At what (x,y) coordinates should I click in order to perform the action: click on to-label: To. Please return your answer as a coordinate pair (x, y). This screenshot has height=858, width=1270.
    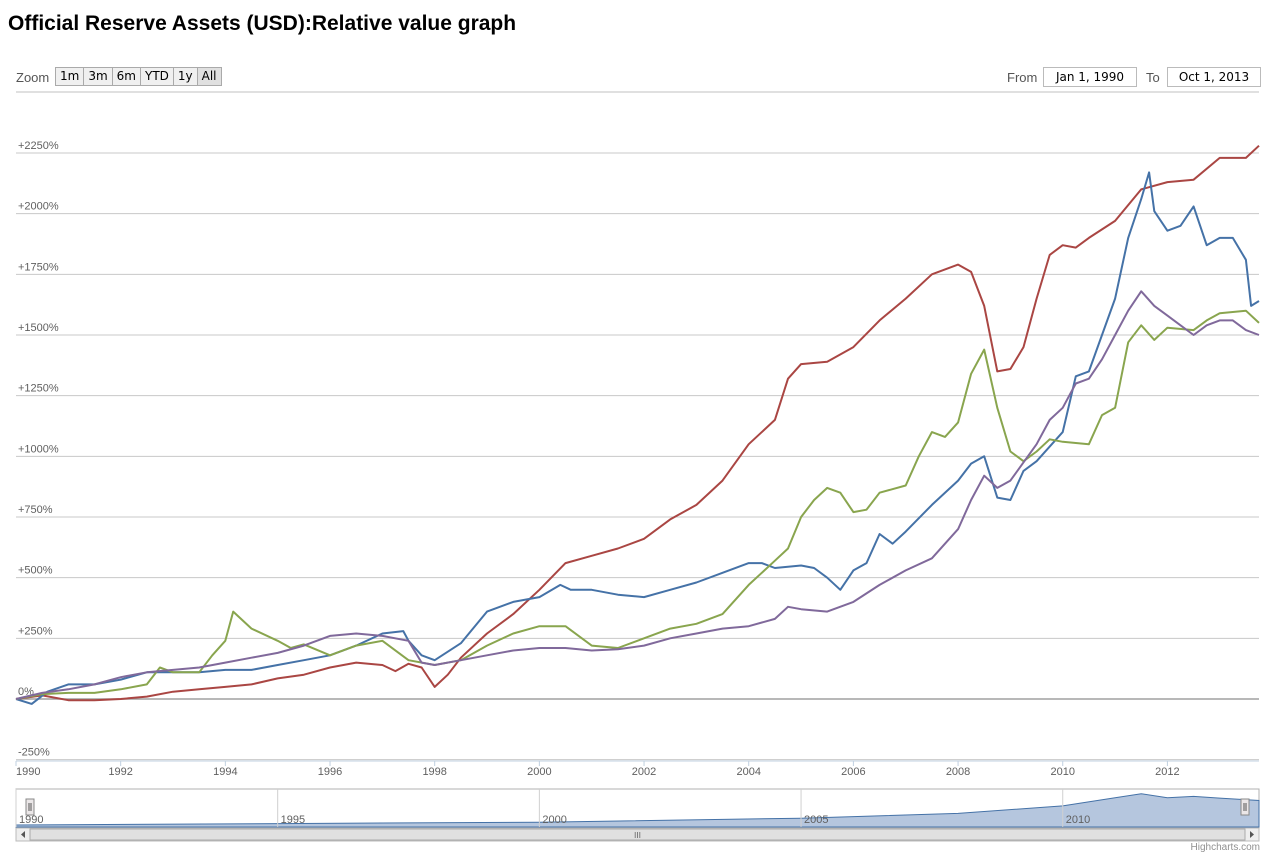
    Looking at the image, I should click on (1153, 77).